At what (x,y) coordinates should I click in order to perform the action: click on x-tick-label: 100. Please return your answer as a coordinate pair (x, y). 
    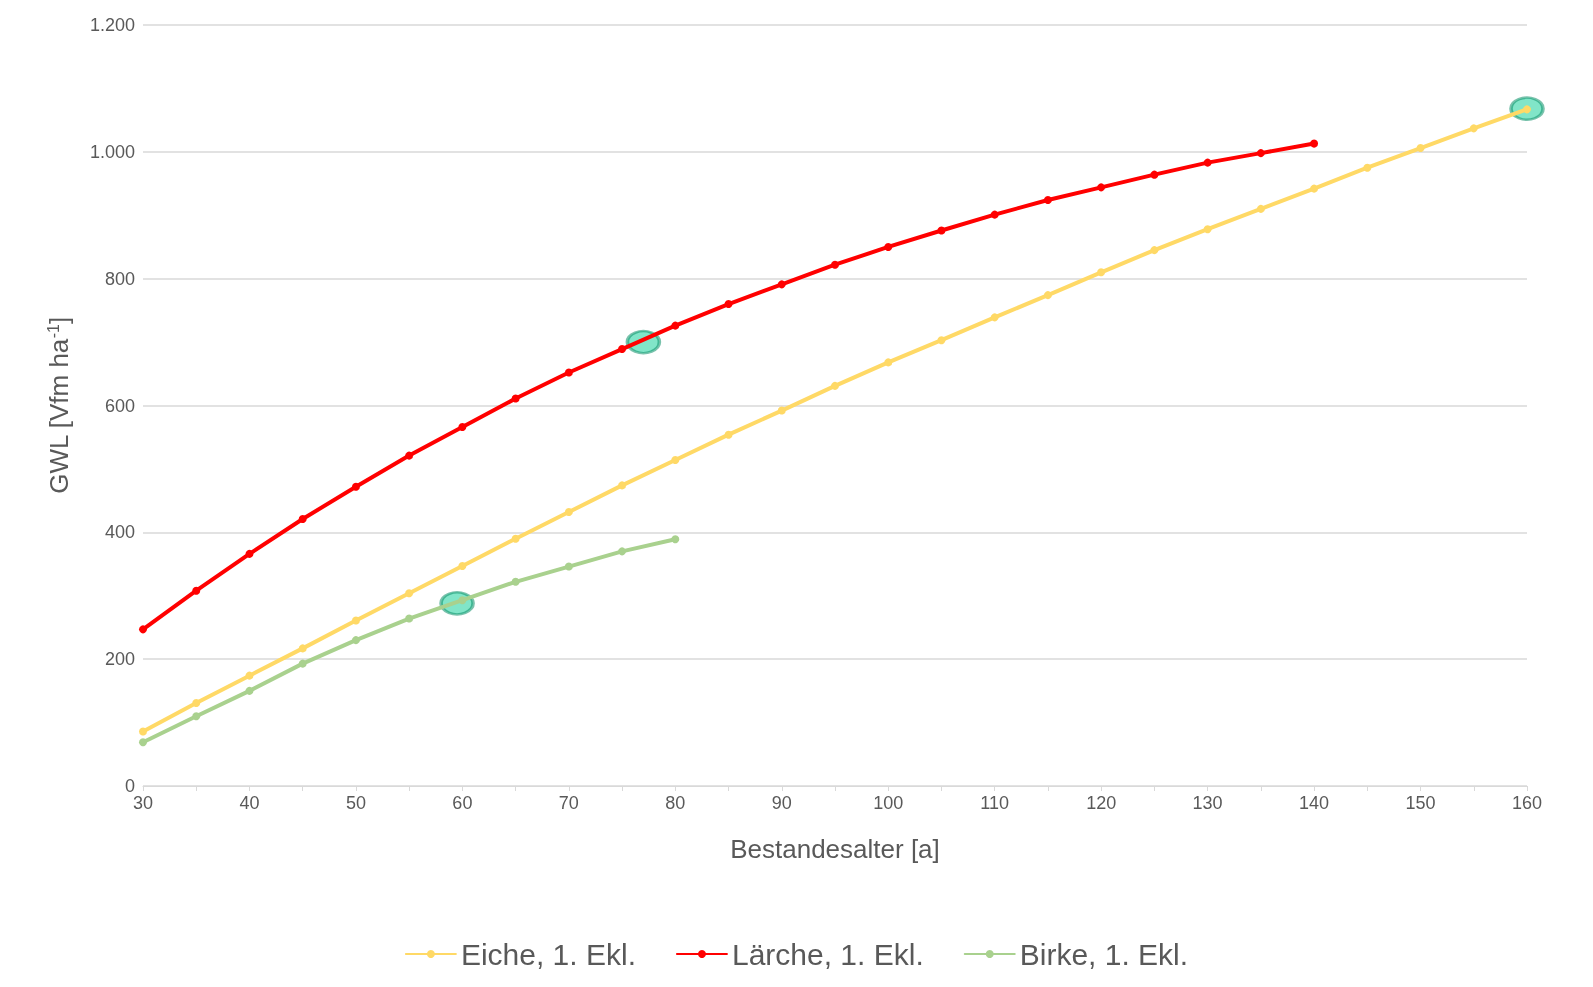
    Looking at the image, I should click on (888, 803).